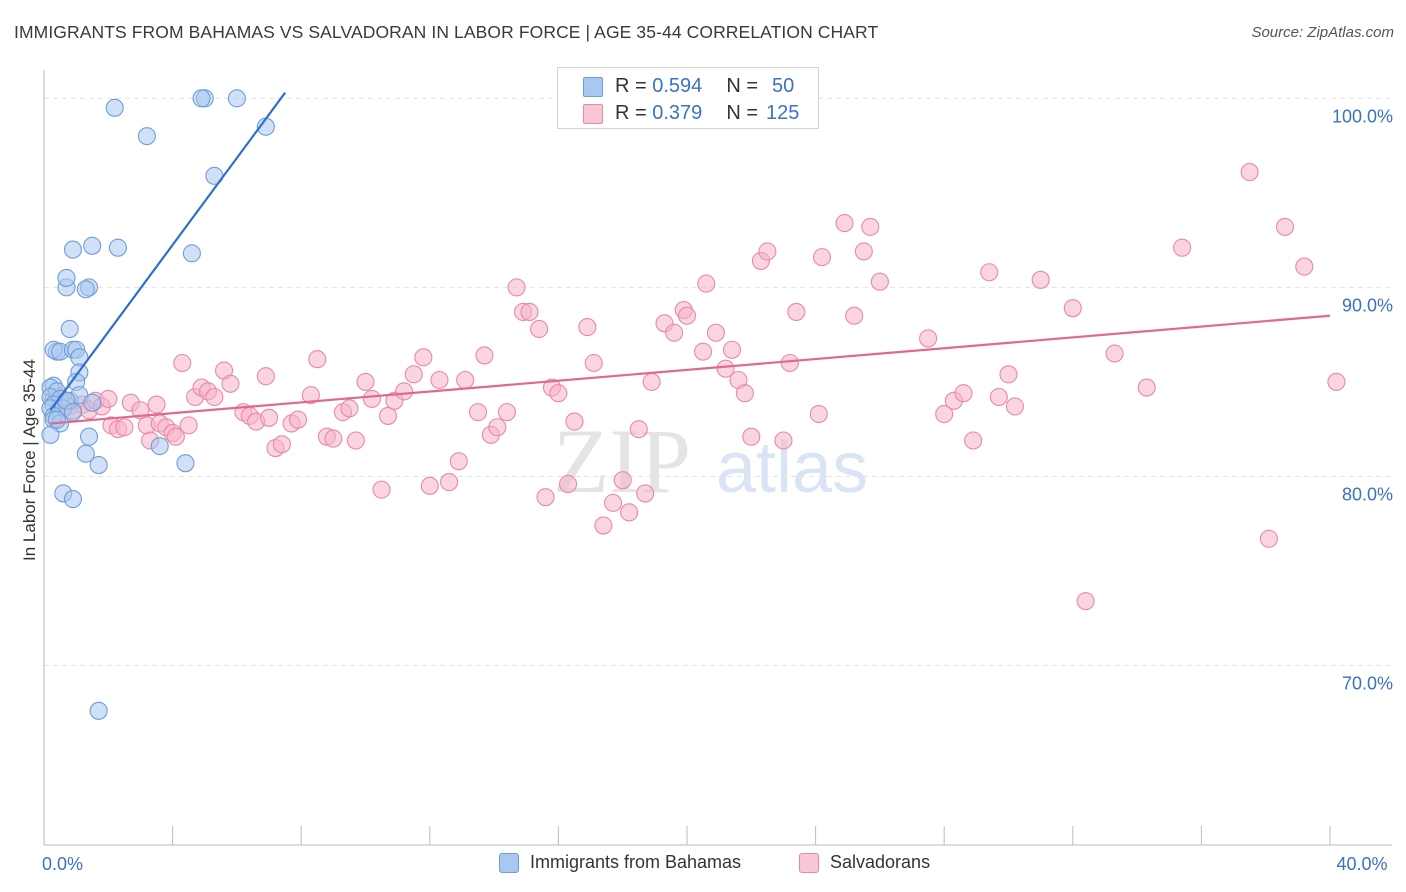 Image resolution: width=1406 pixels, height=892 pixels. Describe the element at coordinates (593, 113) in the screenshot. I see `legend-swatch-pink` at that location.